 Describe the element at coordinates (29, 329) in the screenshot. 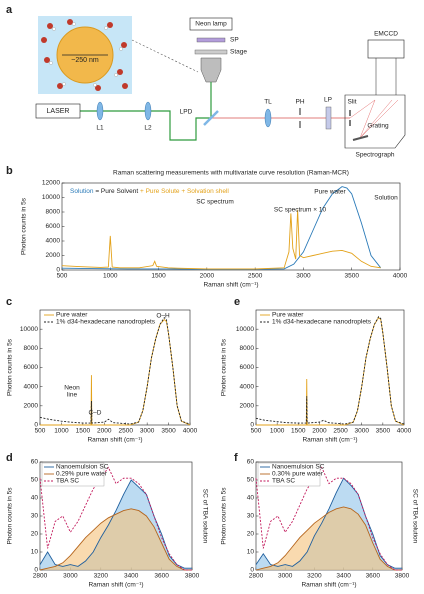

I see `y-tick-label: 10000` at that location.